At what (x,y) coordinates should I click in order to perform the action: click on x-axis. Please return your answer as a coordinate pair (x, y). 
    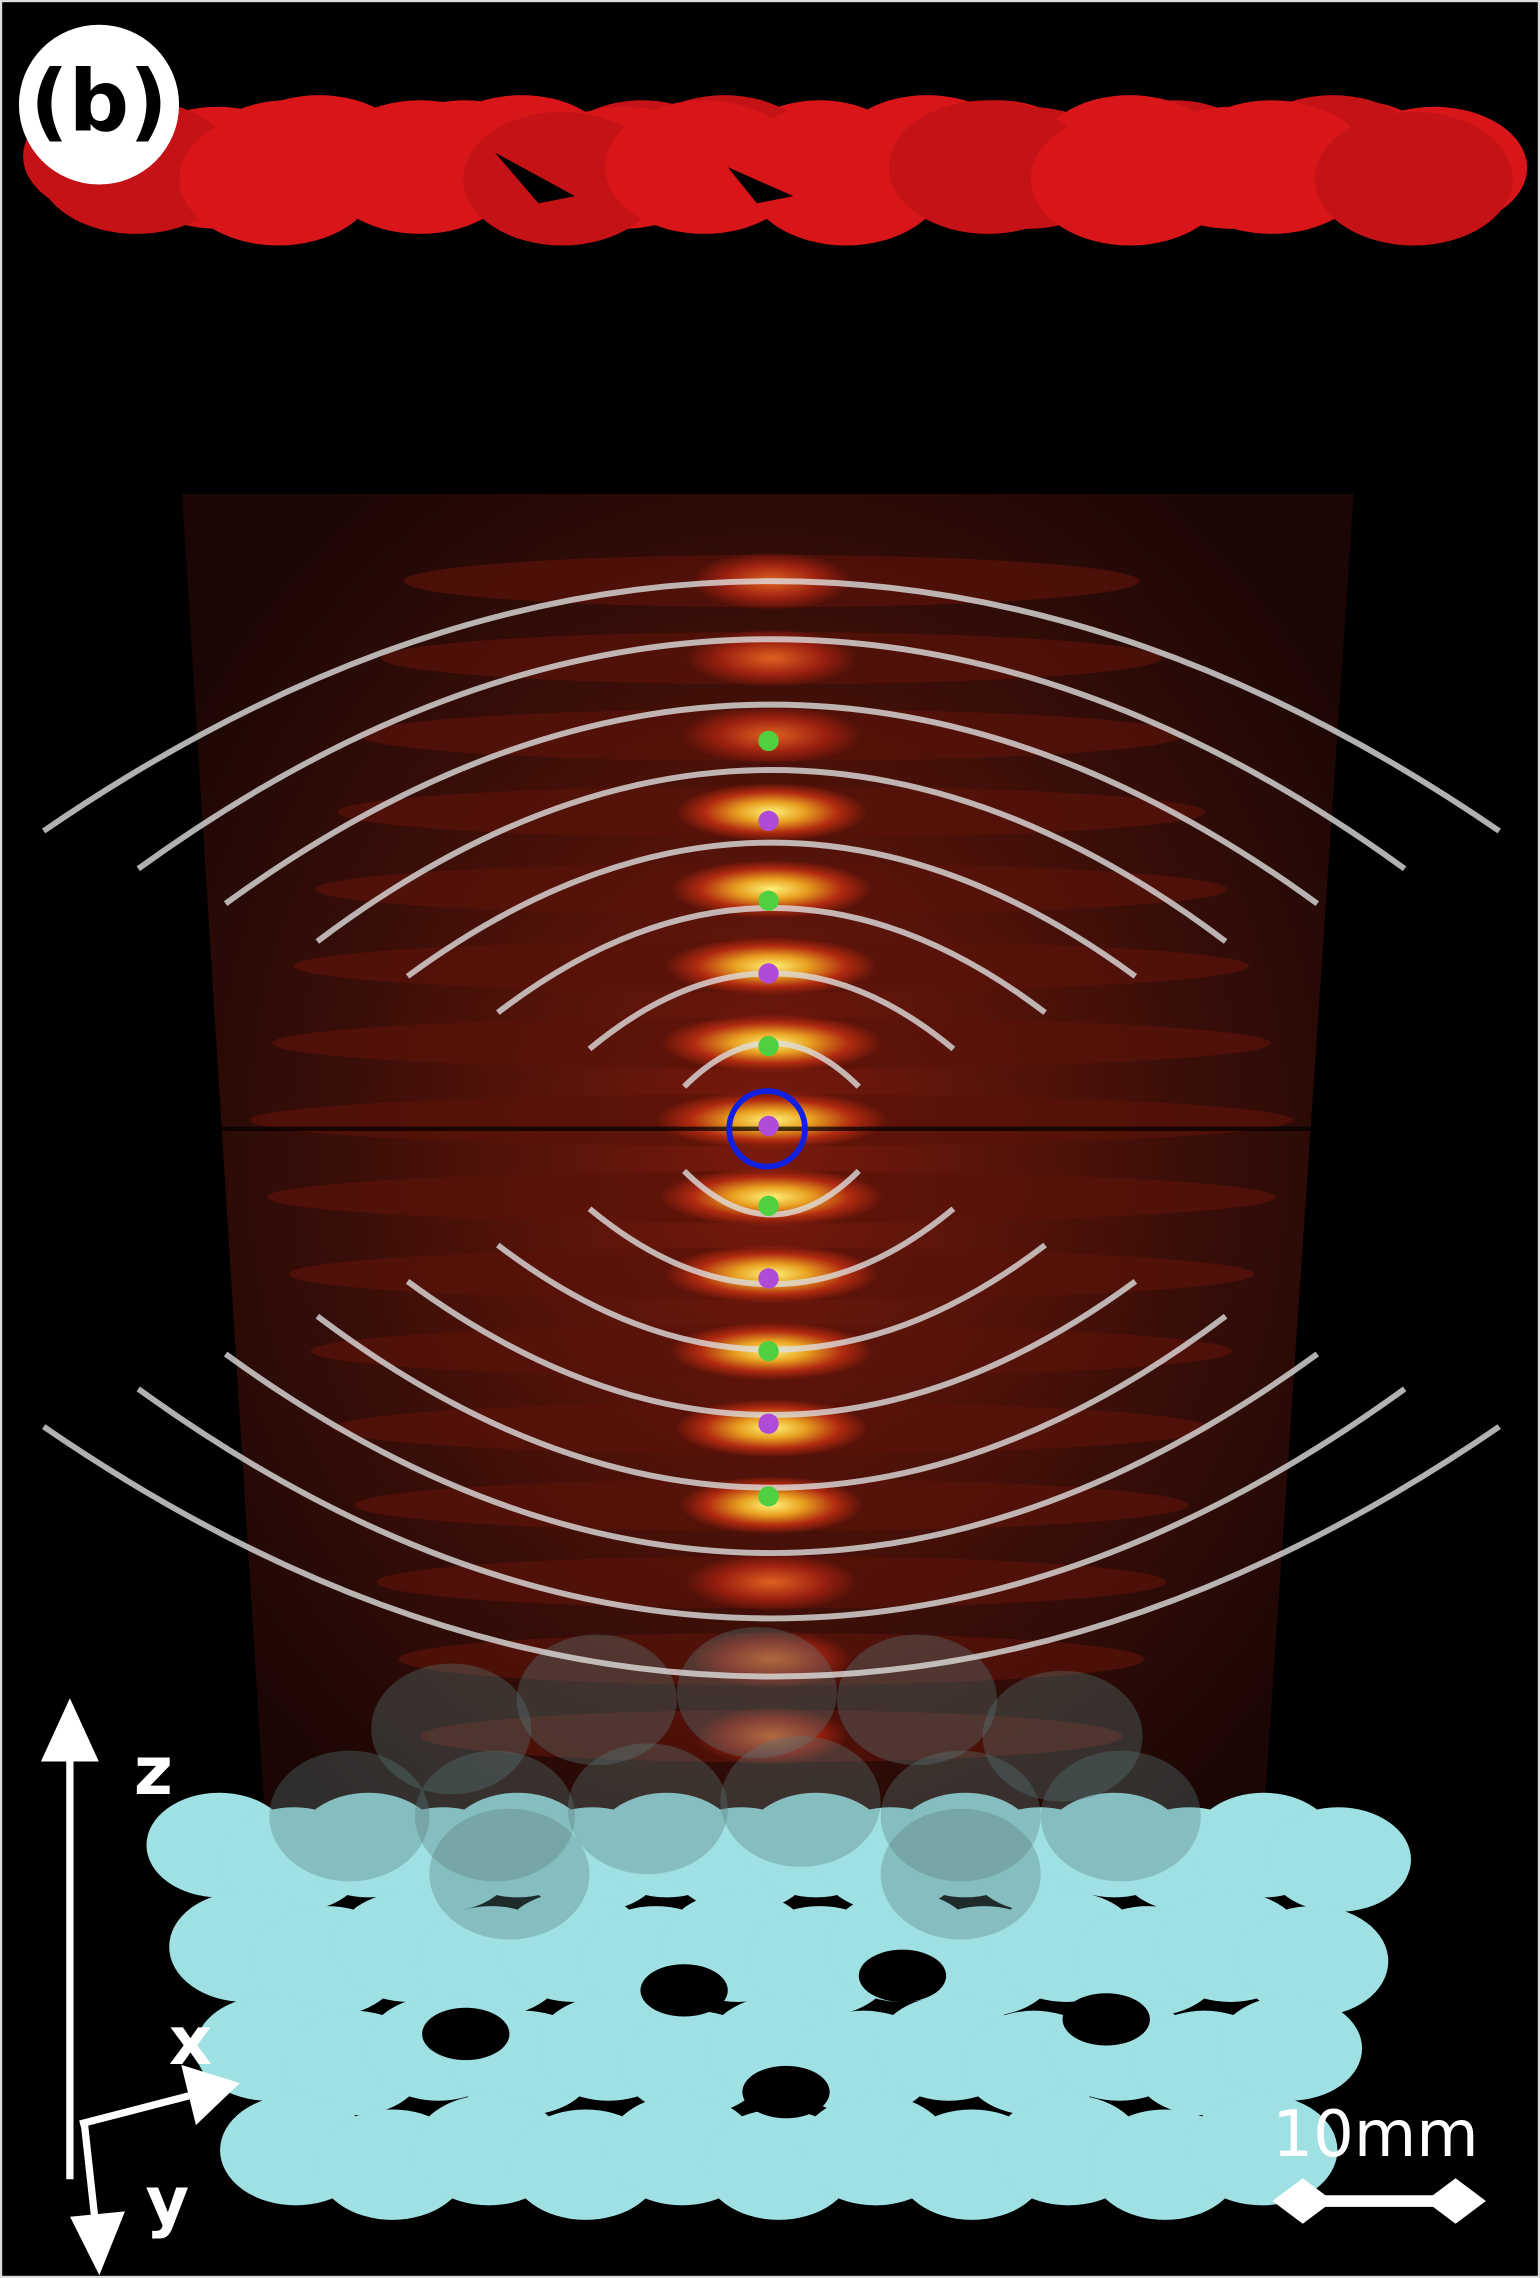
    Looking at the image, I should click on (142, 2108).